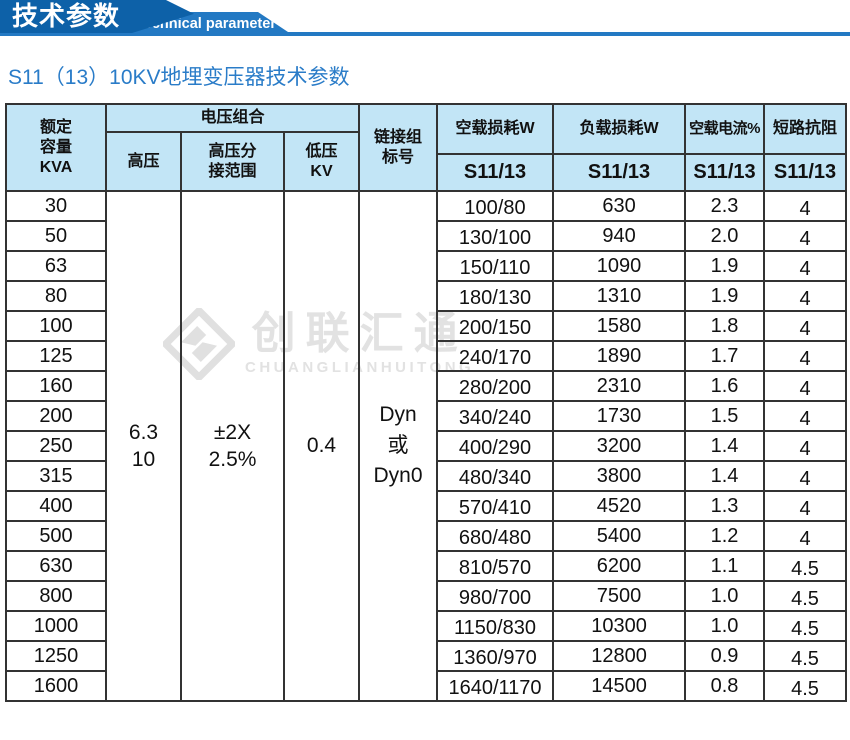 This screenshot has width=850, height=740. I want to click on cell-capacity: 50, so click(56, 236).